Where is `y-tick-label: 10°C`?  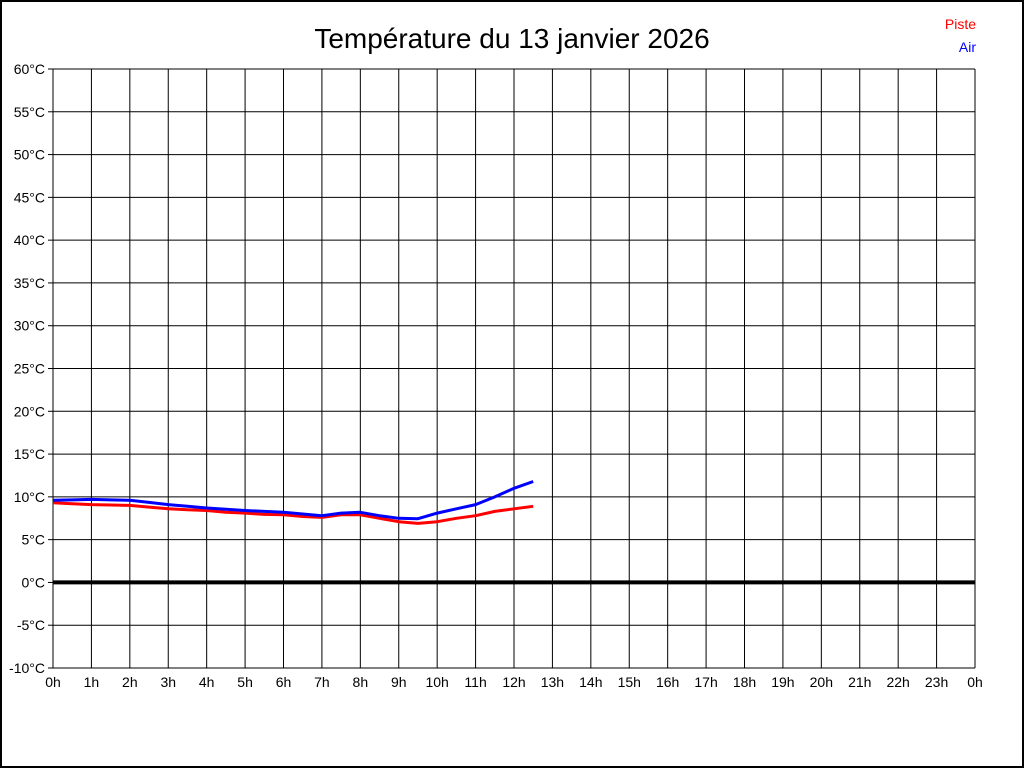
y-tick-label: 10°C is located at coordinates (29, 497).